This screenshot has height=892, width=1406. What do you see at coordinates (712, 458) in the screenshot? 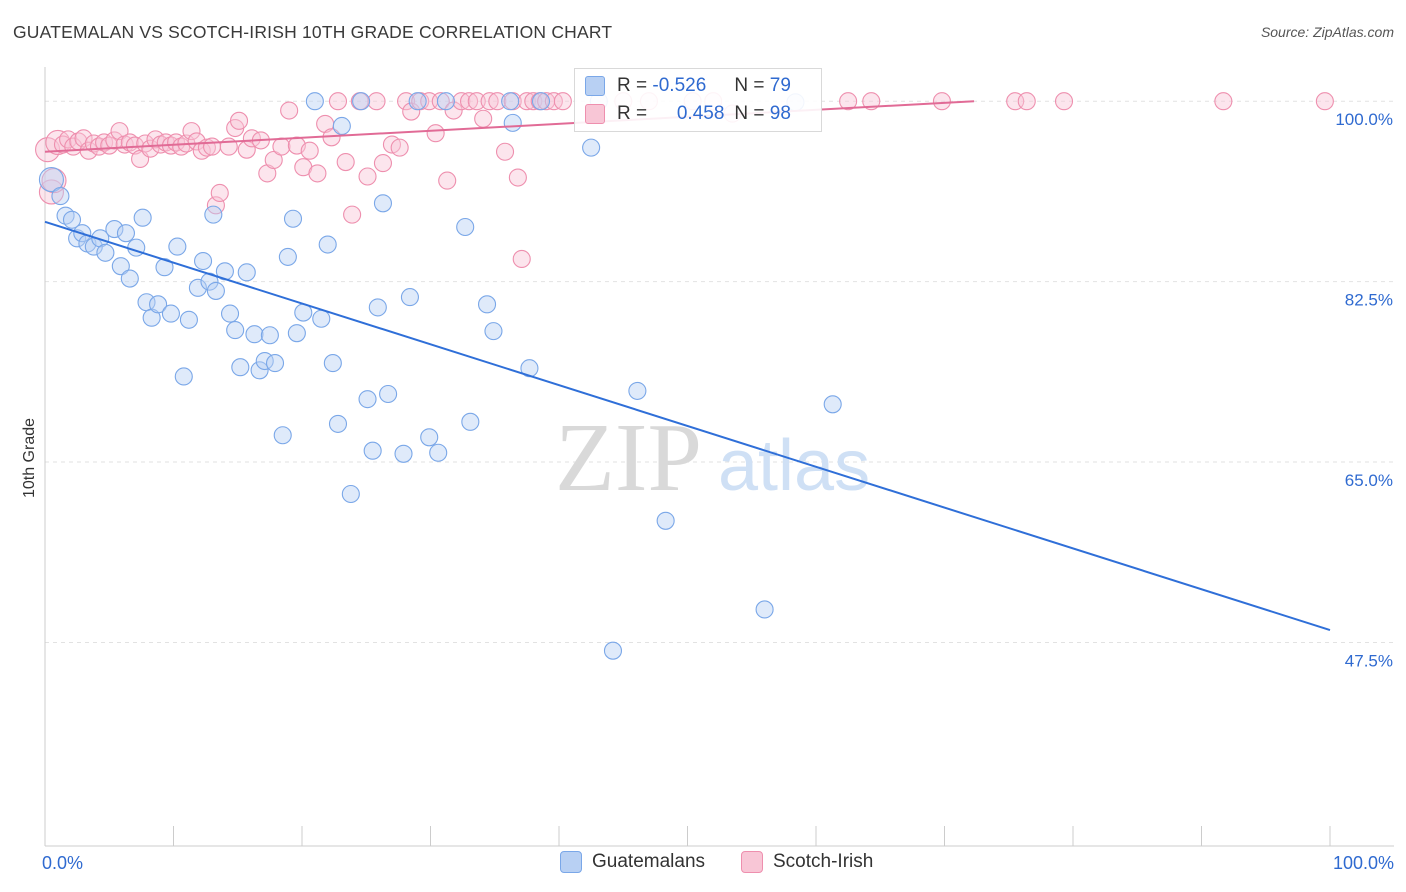
I see `watermark: ZIP atlas` at bounding box center [712, 458].